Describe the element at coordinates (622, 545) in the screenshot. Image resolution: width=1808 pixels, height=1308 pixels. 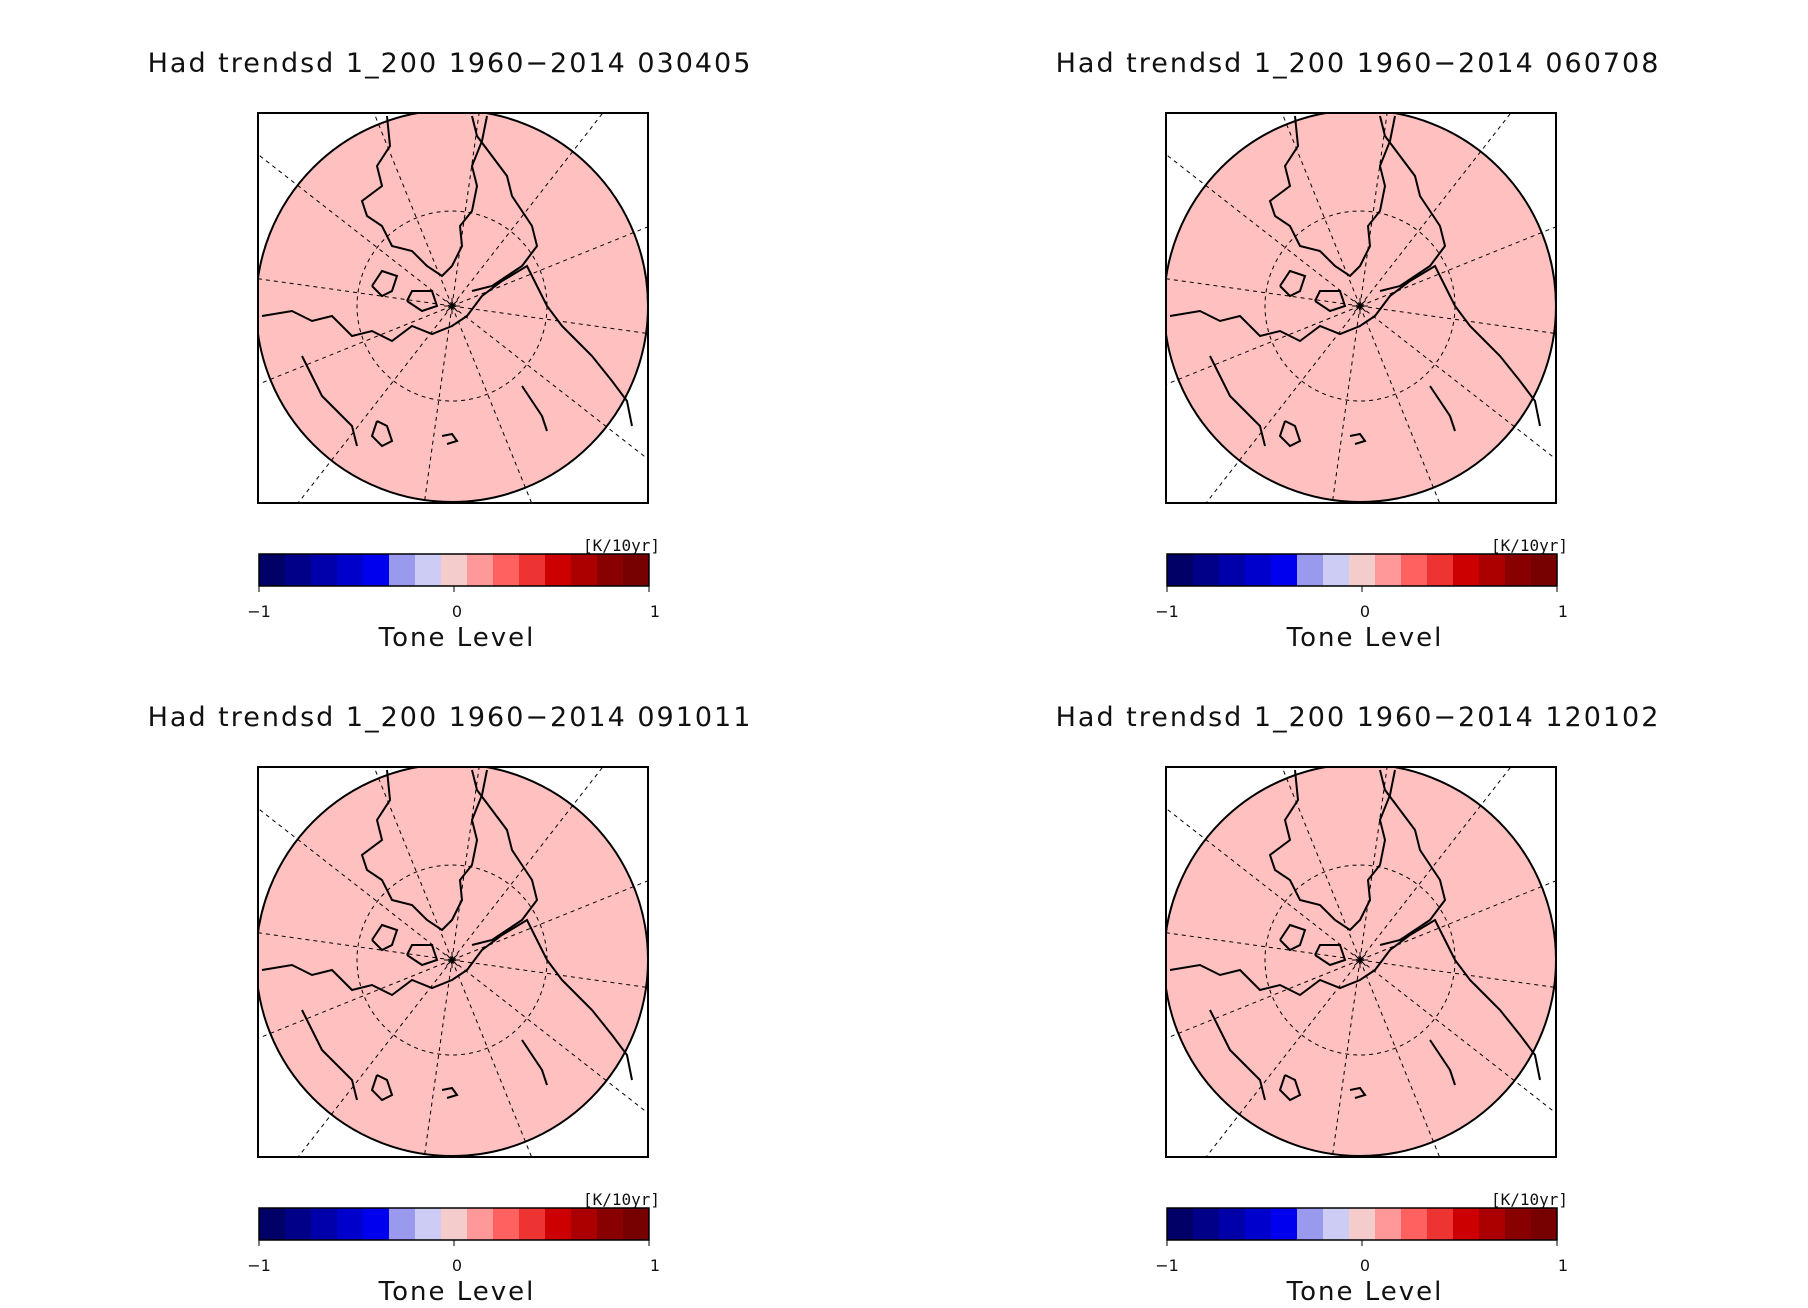
I see `colorbar-unit: [K/10yr]` at that location.